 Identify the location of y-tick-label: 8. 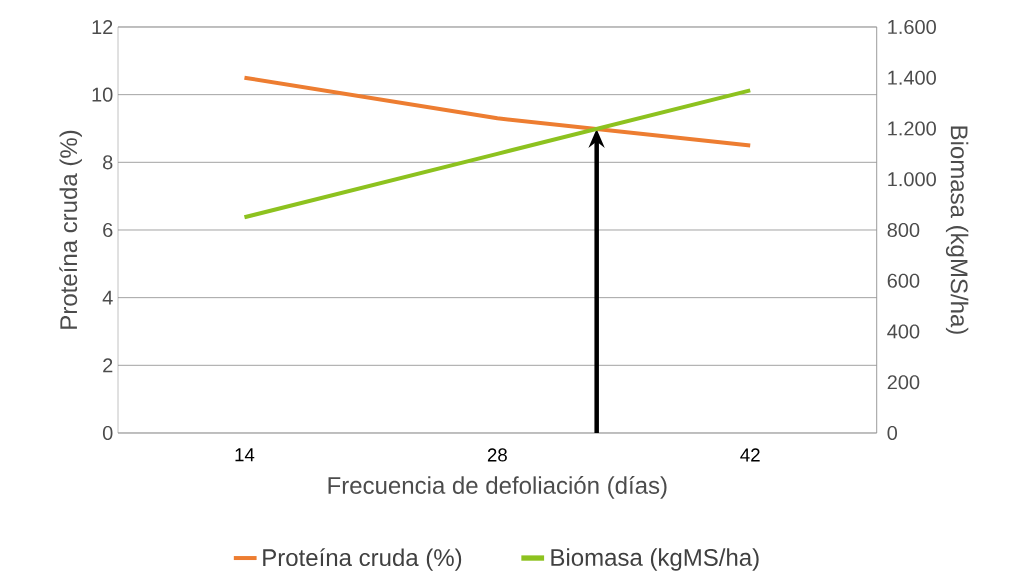
(108, 162).